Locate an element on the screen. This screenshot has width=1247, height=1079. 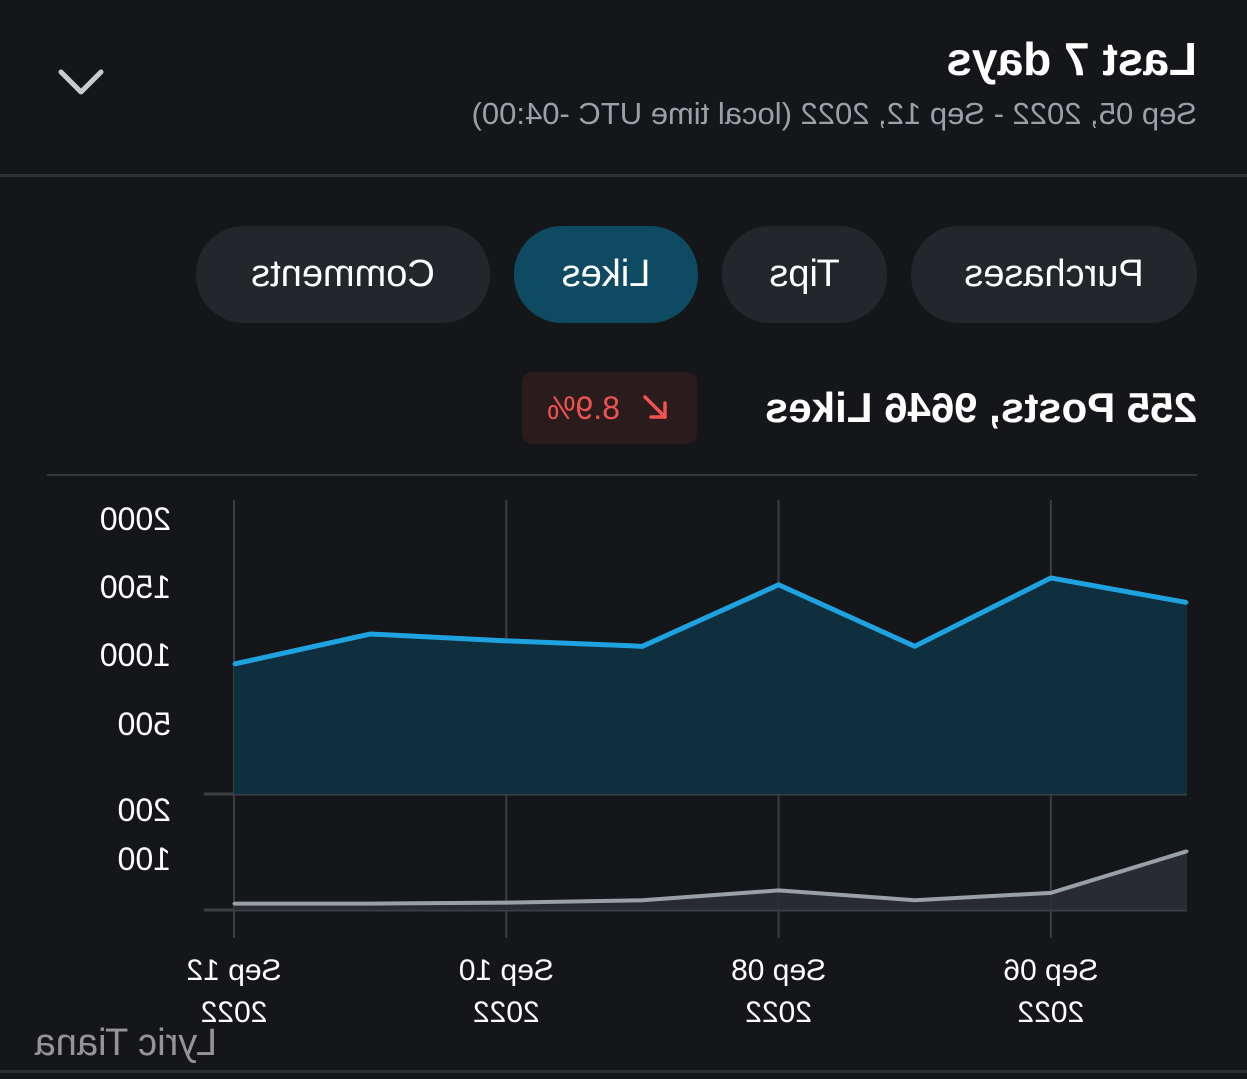
x-tick-day: Sep 10 is located at coordinates (506, 970).